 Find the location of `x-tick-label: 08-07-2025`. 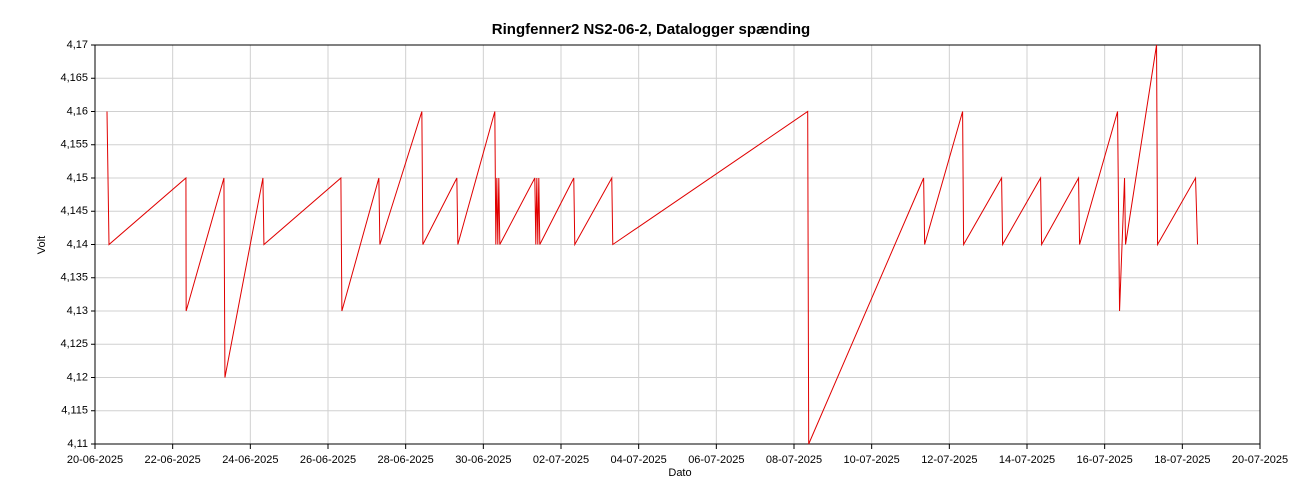

x-tick-label: 08-07-2025 is located at coordinates (794, 460).